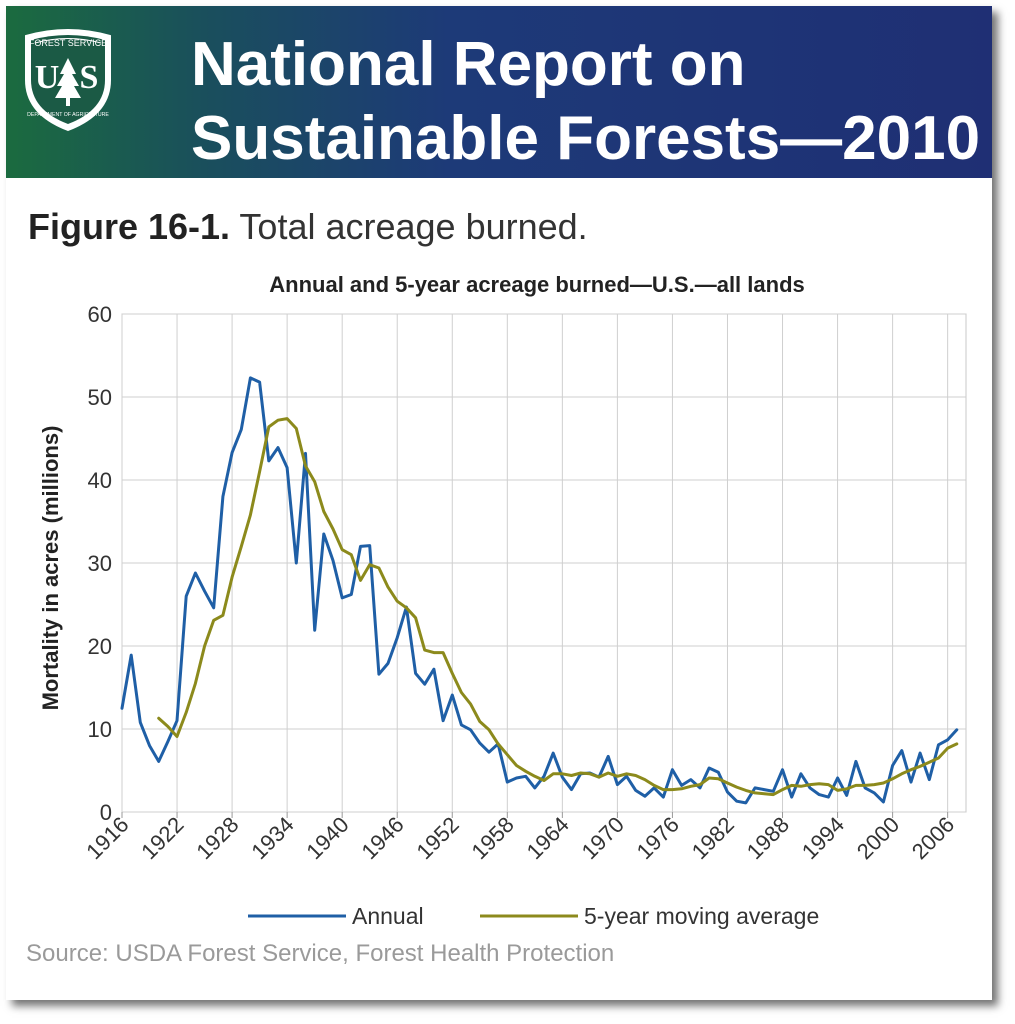 Image resolution: width=1015 pixels, height=1024 pixels. Describe the element at coordinates (658, 838) in the screenshot. I see `x-tick-label: 1976` at that location.